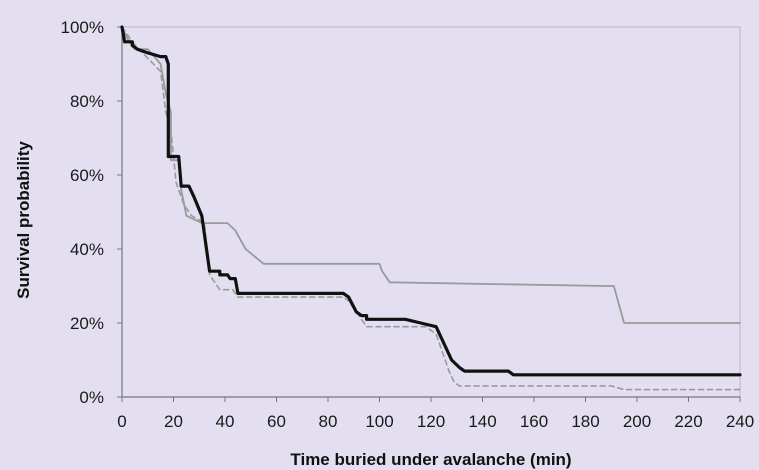 The image size is (759, 470). What do you see at coordinates (121, 421) in the screenshot?
I see `x-tick-label: 0` at bounding box center [121, 421].